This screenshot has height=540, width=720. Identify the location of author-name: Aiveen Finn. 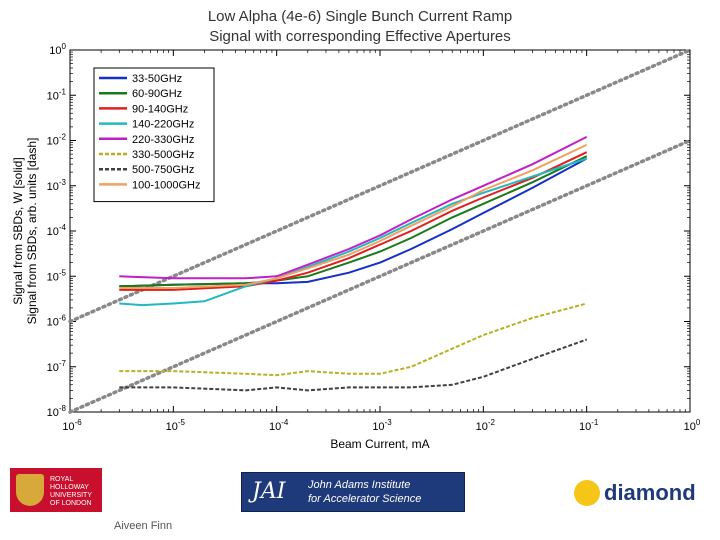
(143, 526).